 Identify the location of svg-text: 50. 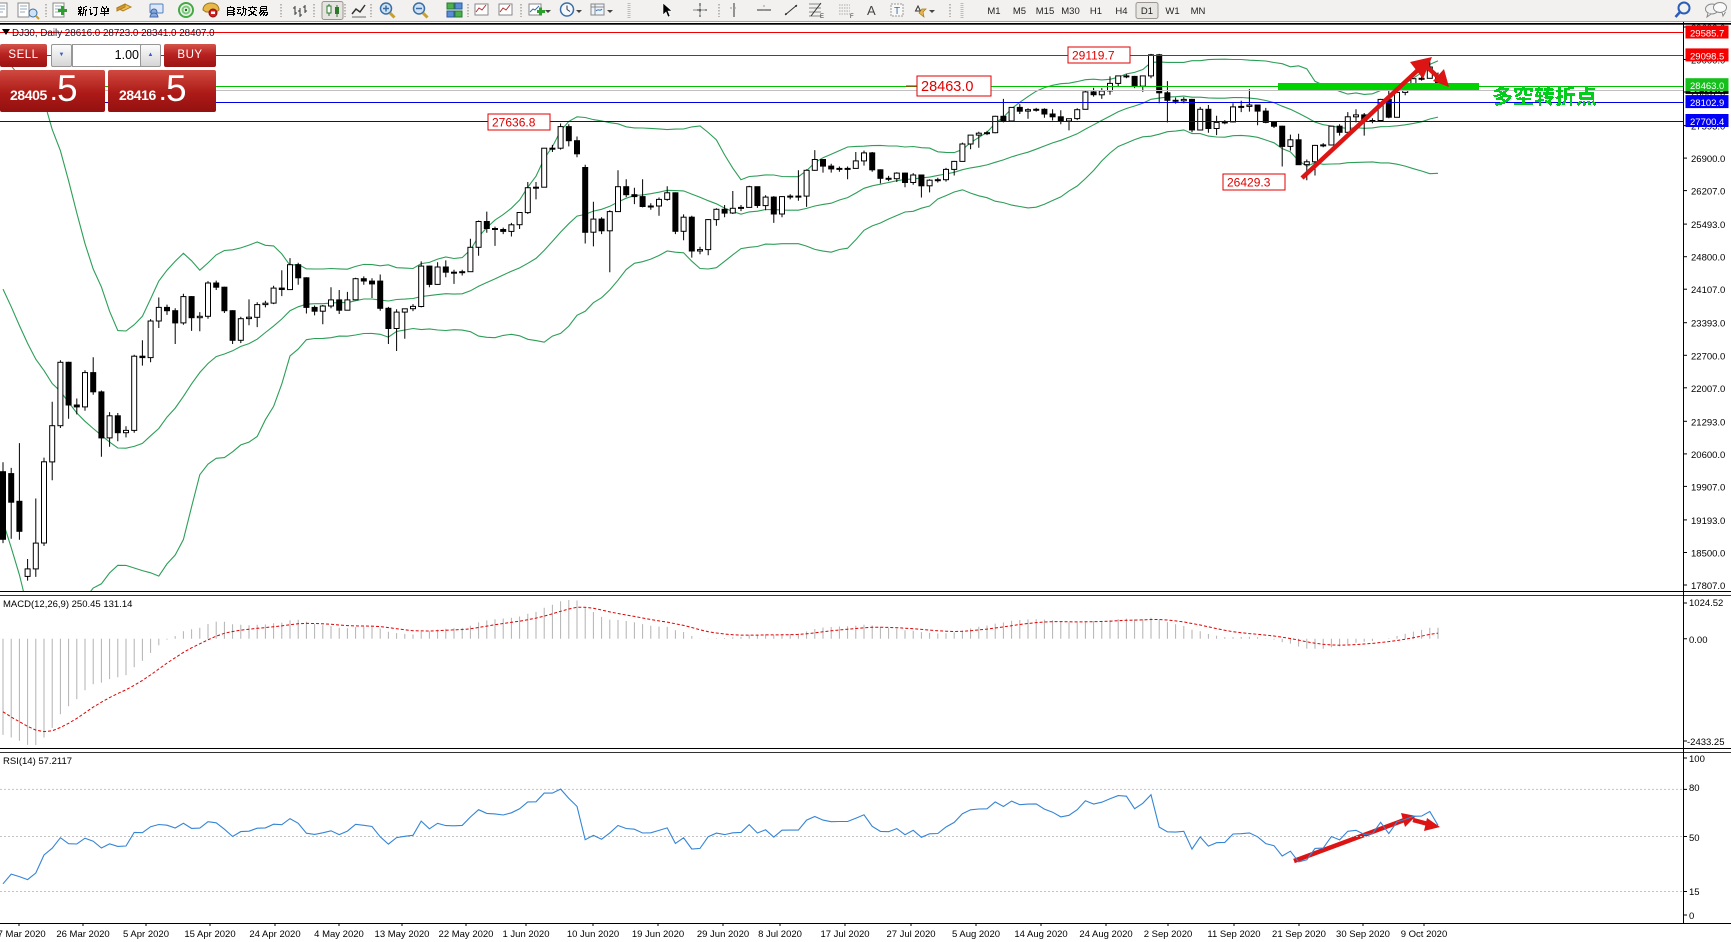
(1694, 838).